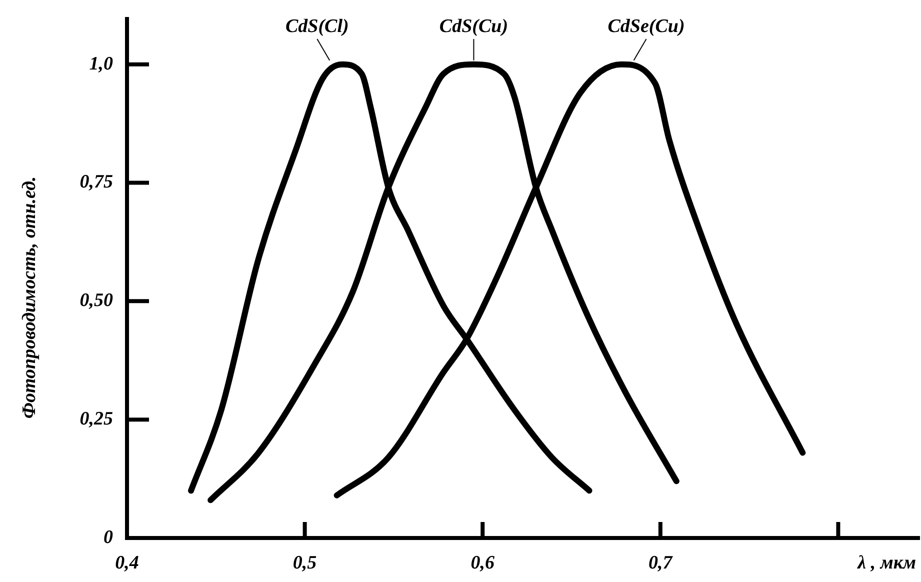 This screenshot has height=582, width=921. What do you see at coordinates (482, 563) in the screenshot?
I see `x-tick-label: 0,6` at bounding box center [482, 563].